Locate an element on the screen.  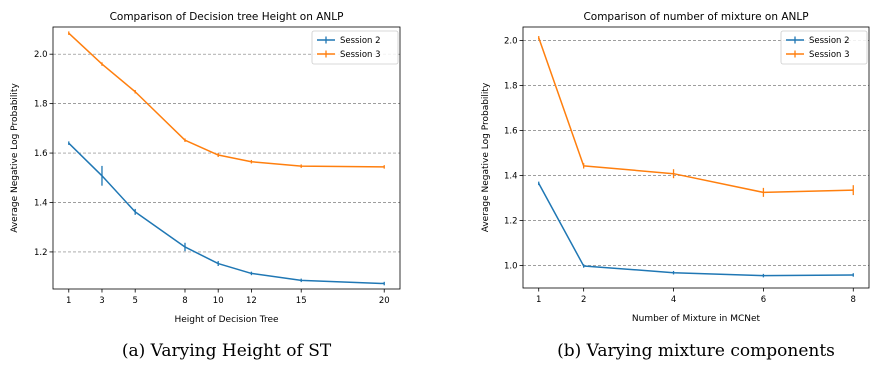
x-tick-label: 2 is located at coordinates (583, 300).